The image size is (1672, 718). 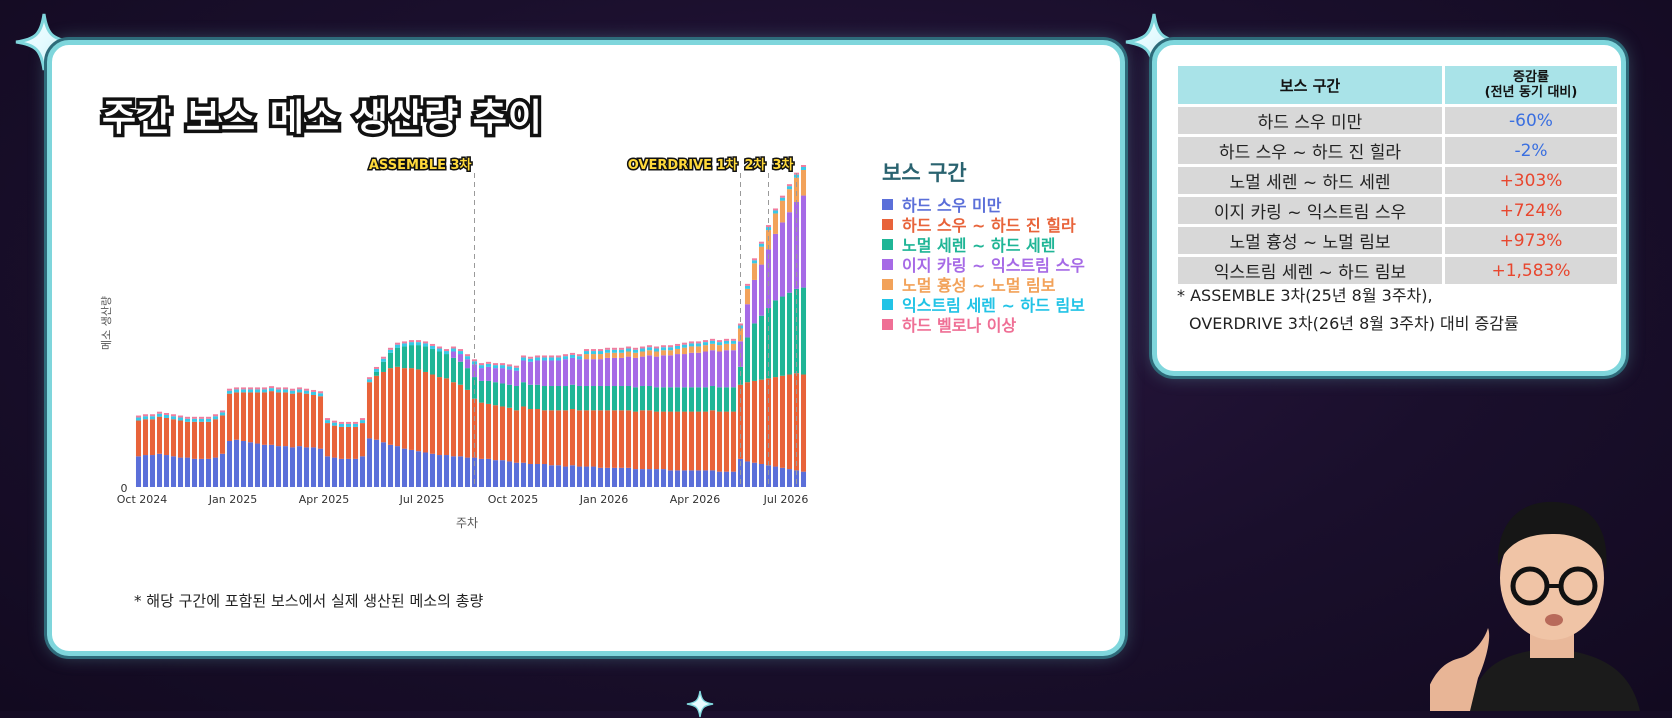 What do you see at coordinates (1397, 150) in the screenshot?
I see `table-row: 하드 스우 ~ 하드 진 힐라 -2%` at bounding box center [1397, 150].